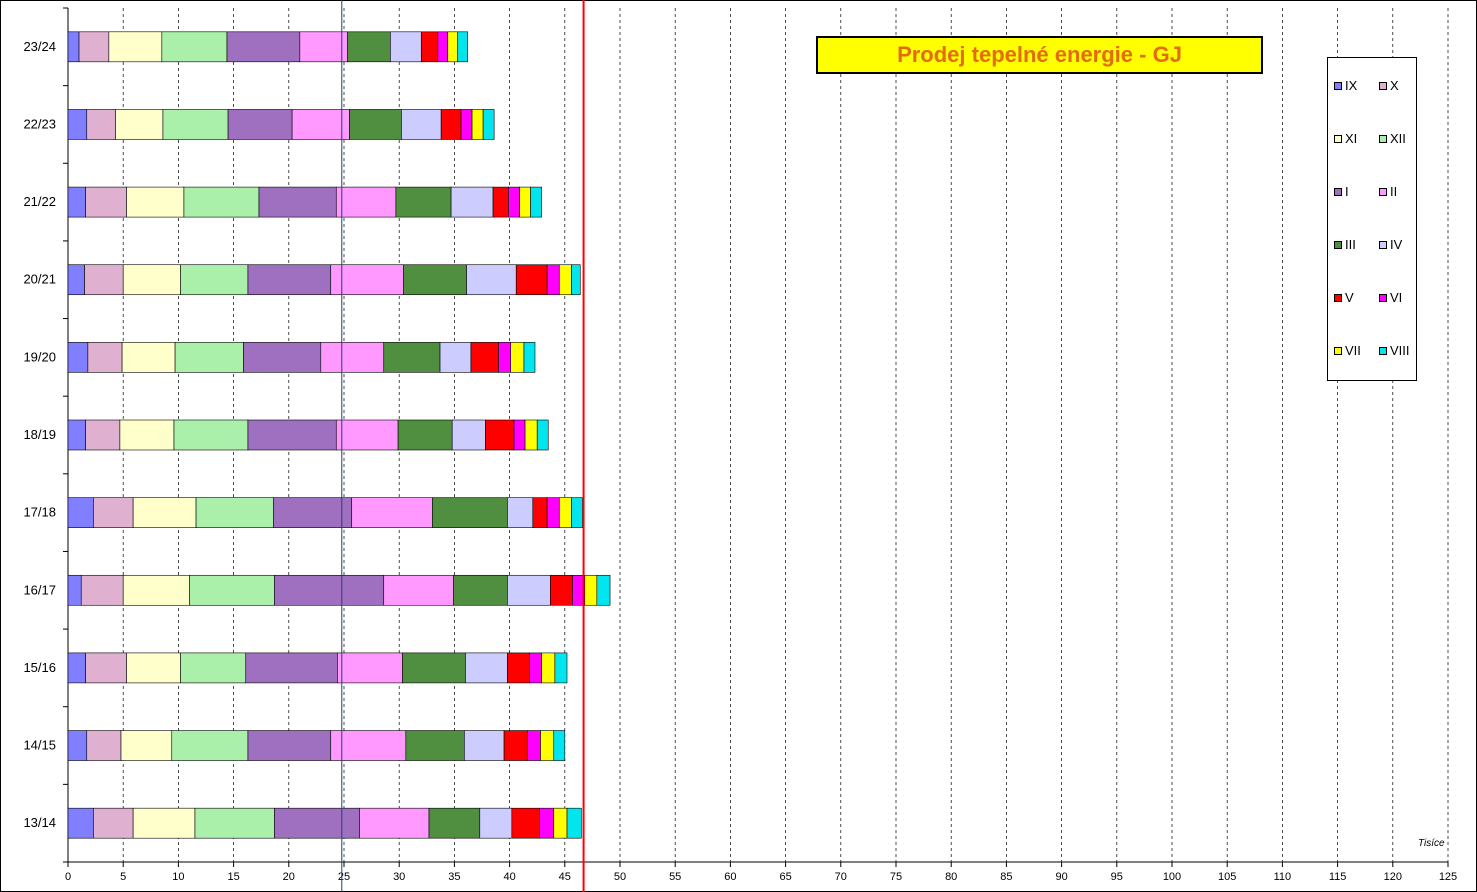  I want to click on y-category-label-8: 15/16, so click(39, 667).